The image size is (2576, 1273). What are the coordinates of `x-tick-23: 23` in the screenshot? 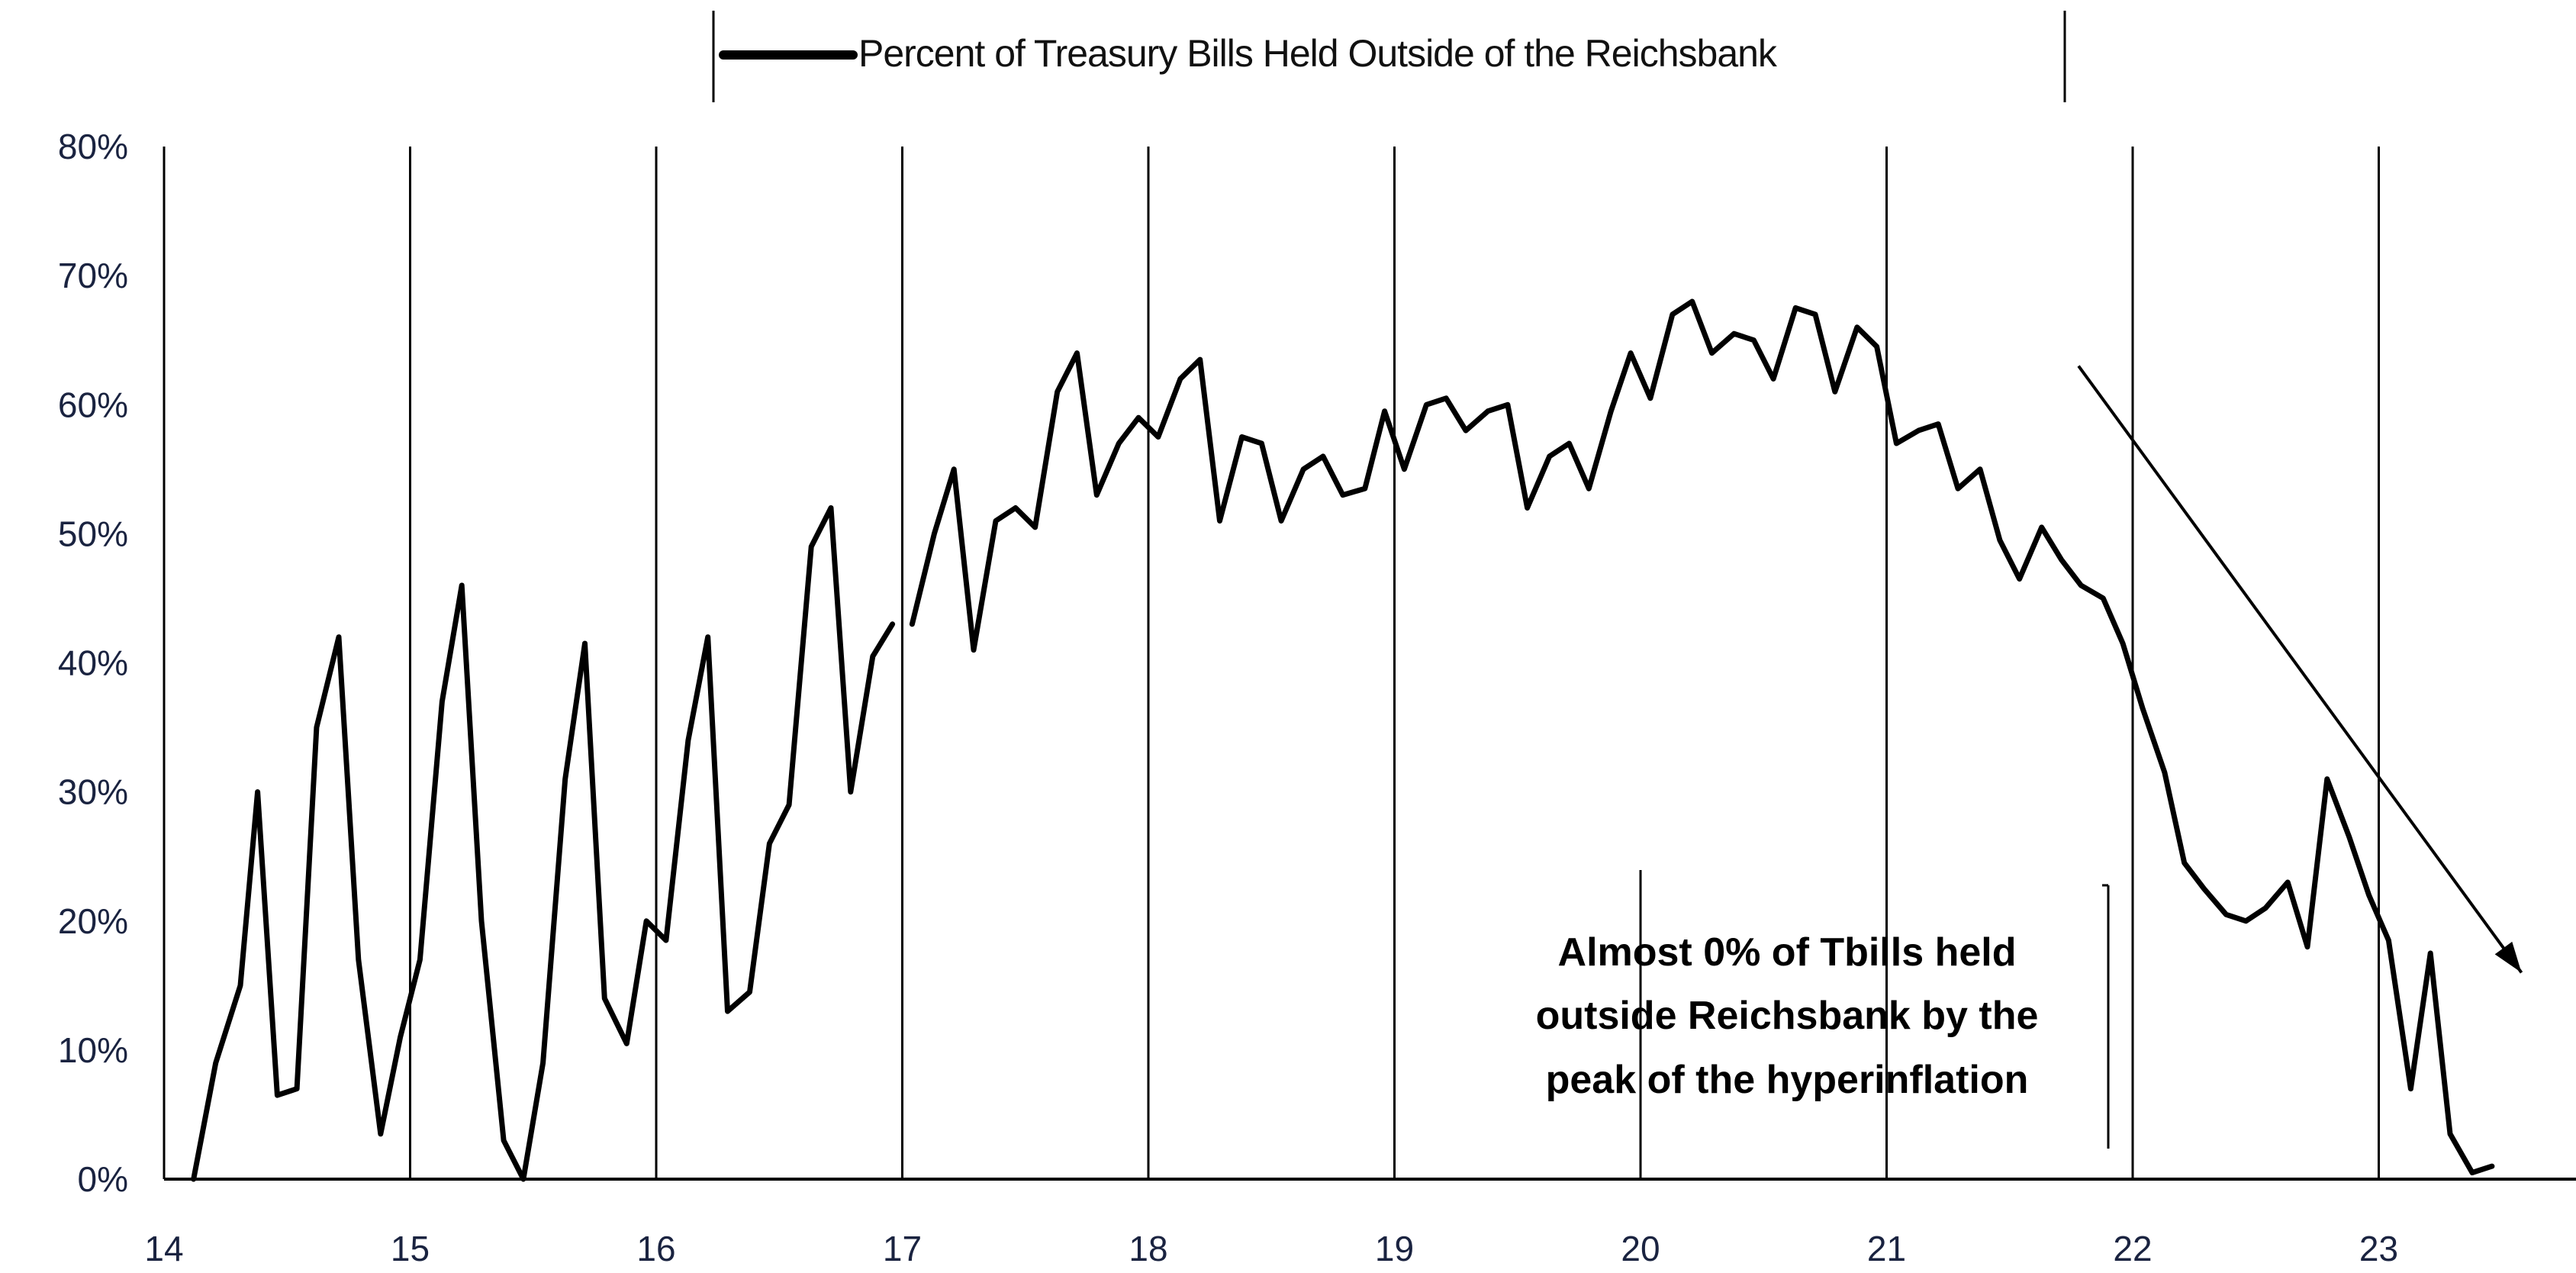 It's located at (2378, 1248).